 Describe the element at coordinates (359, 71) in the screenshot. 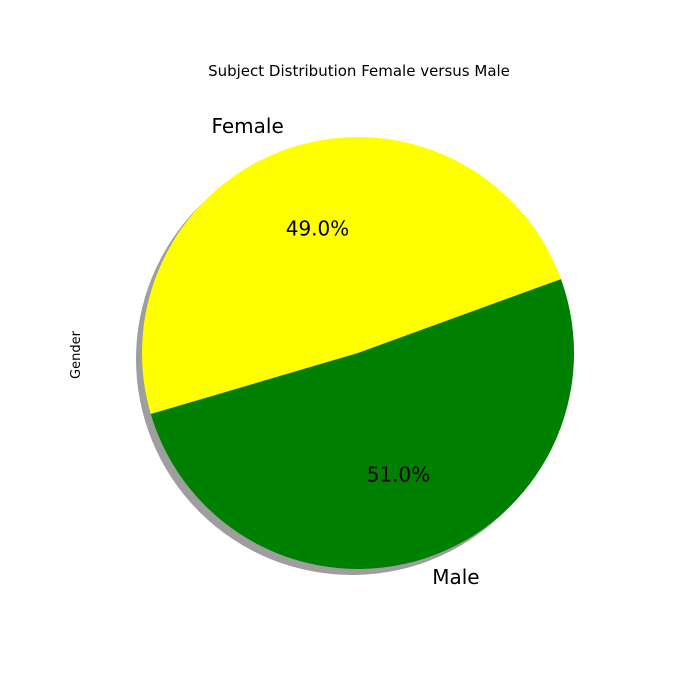

I see `chart-title: Subject Distribution Female versus Male` at that location.